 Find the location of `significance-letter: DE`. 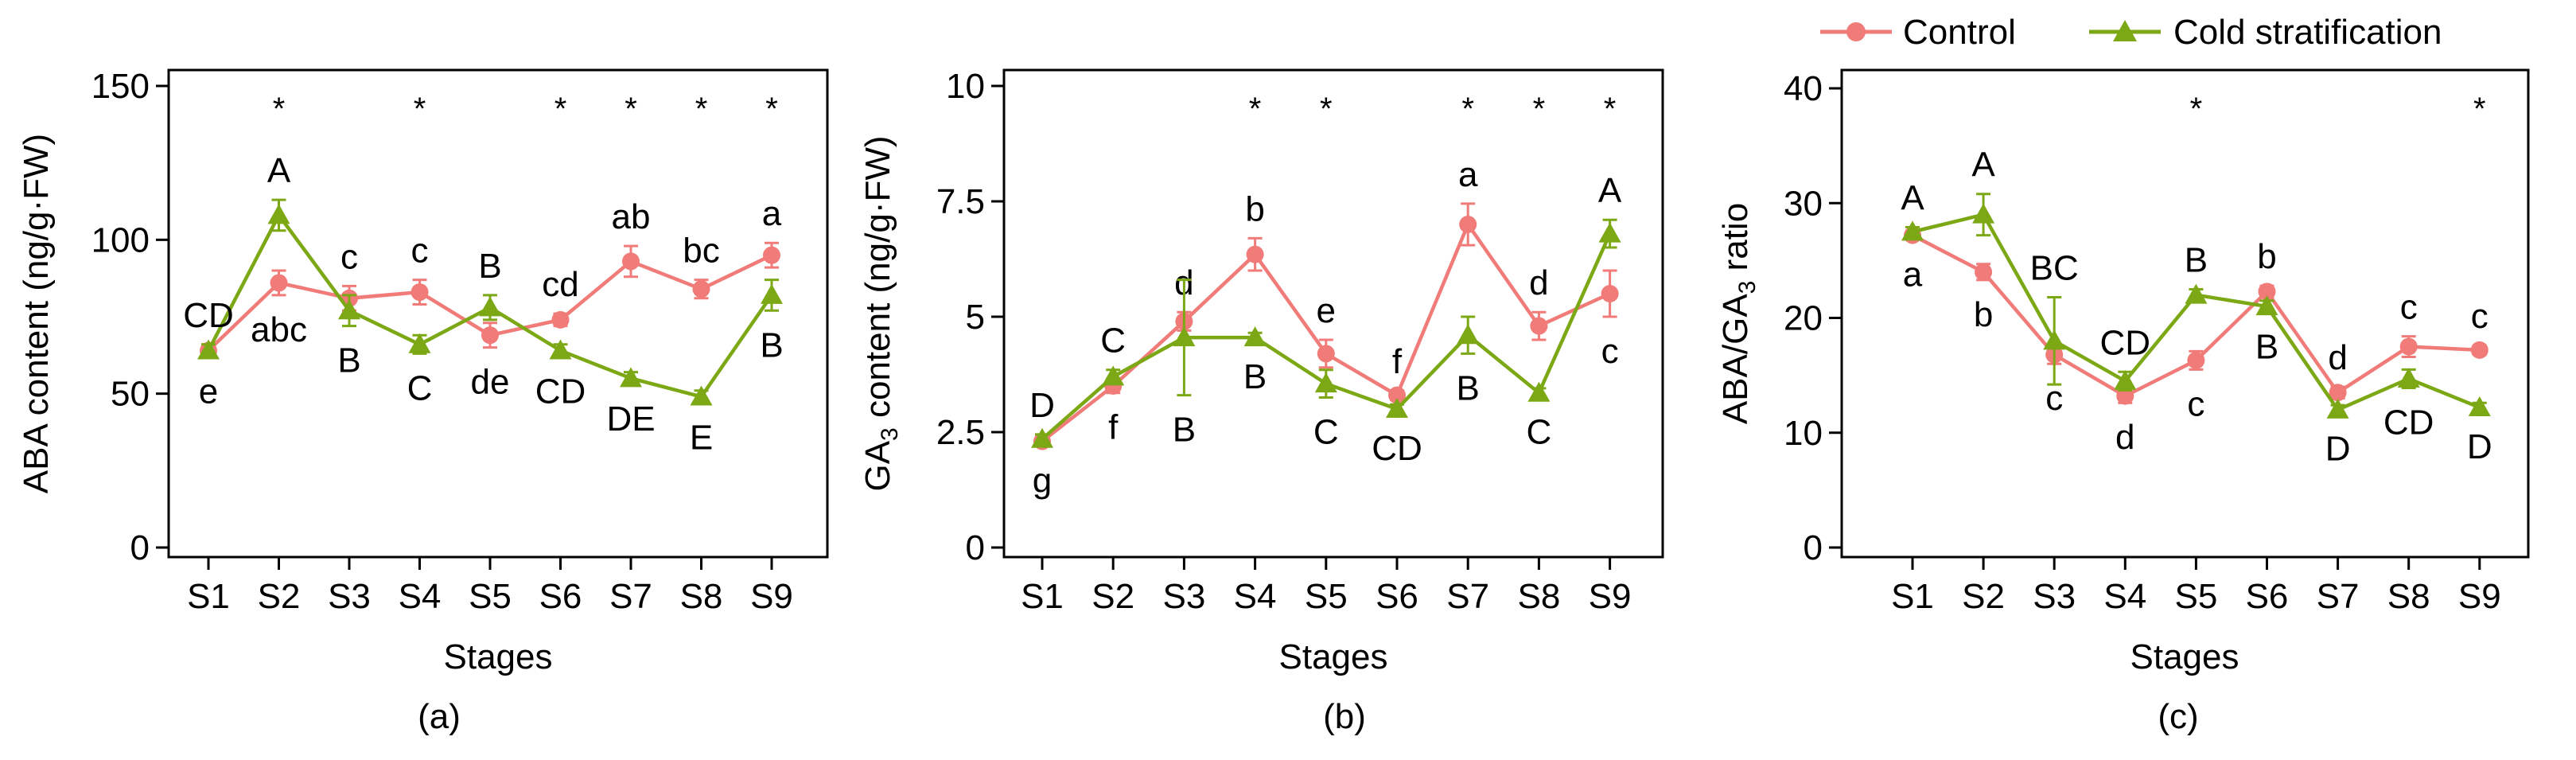

significance-letter: DE is located at coordinates (631, 418).